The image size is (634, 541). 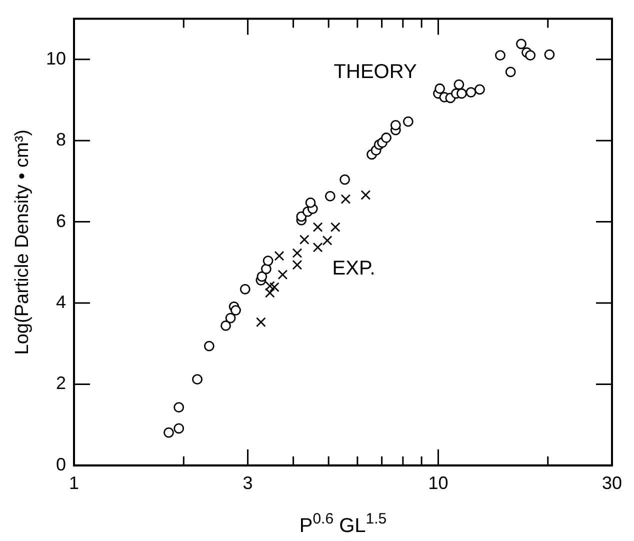 What do you see at coordinates (61, 220) in the screenshot?
I see `y-tick-label: 6` at bounding box center [61, 220].